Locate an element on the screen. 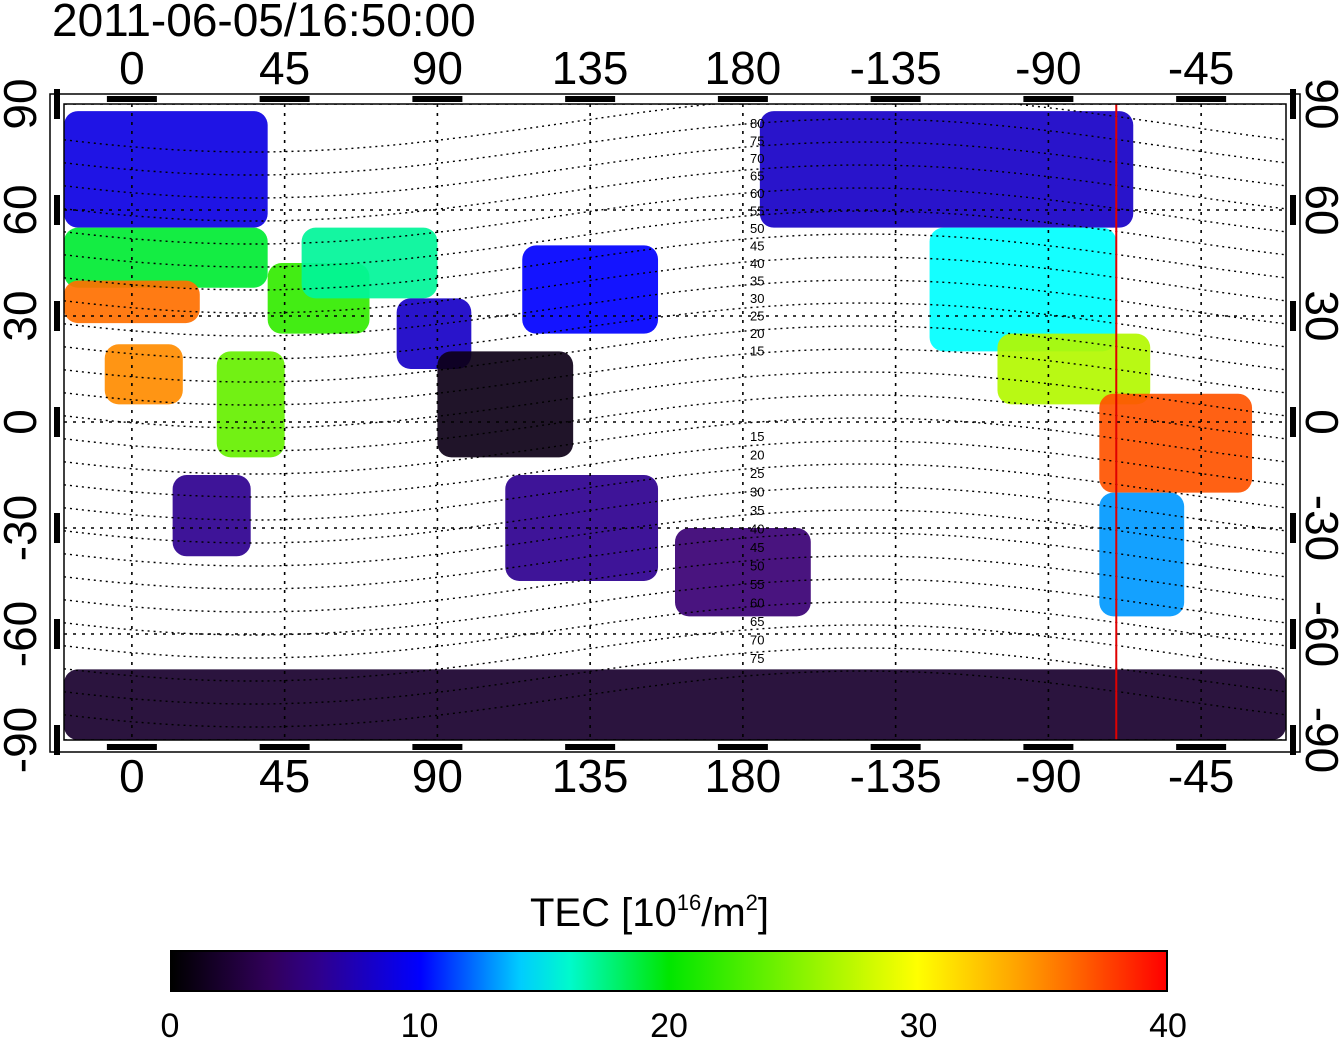 This screenshot has width=1340, height=1046. top-axis-label-1: 45 is located at coordinates (284, 68).